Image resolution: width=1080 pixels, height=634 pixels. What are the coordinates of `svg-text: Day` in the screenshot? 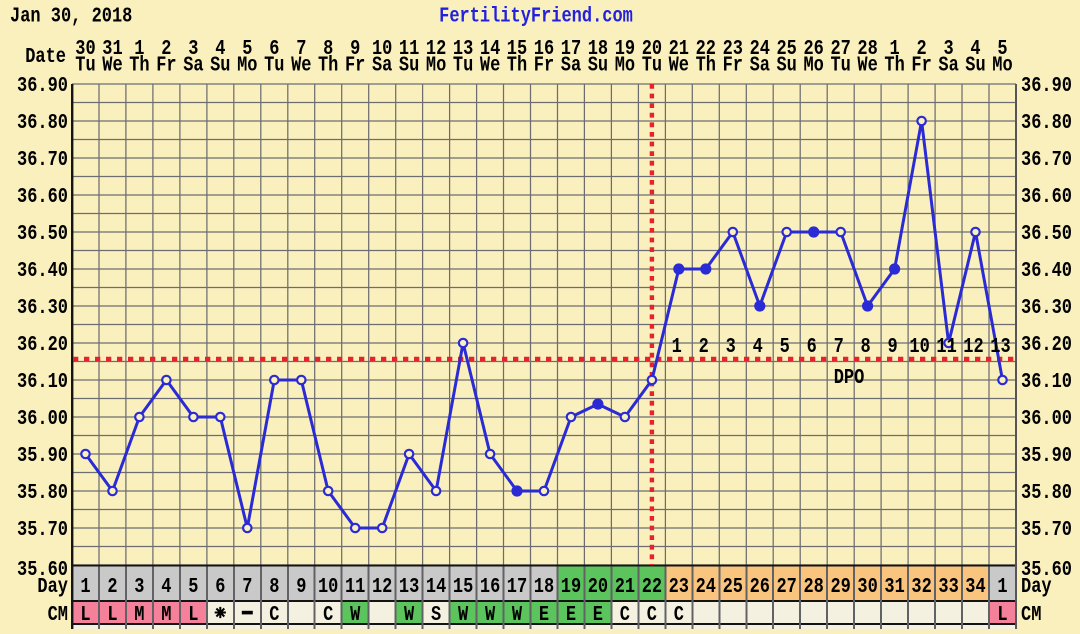 It's located at (52, 586).